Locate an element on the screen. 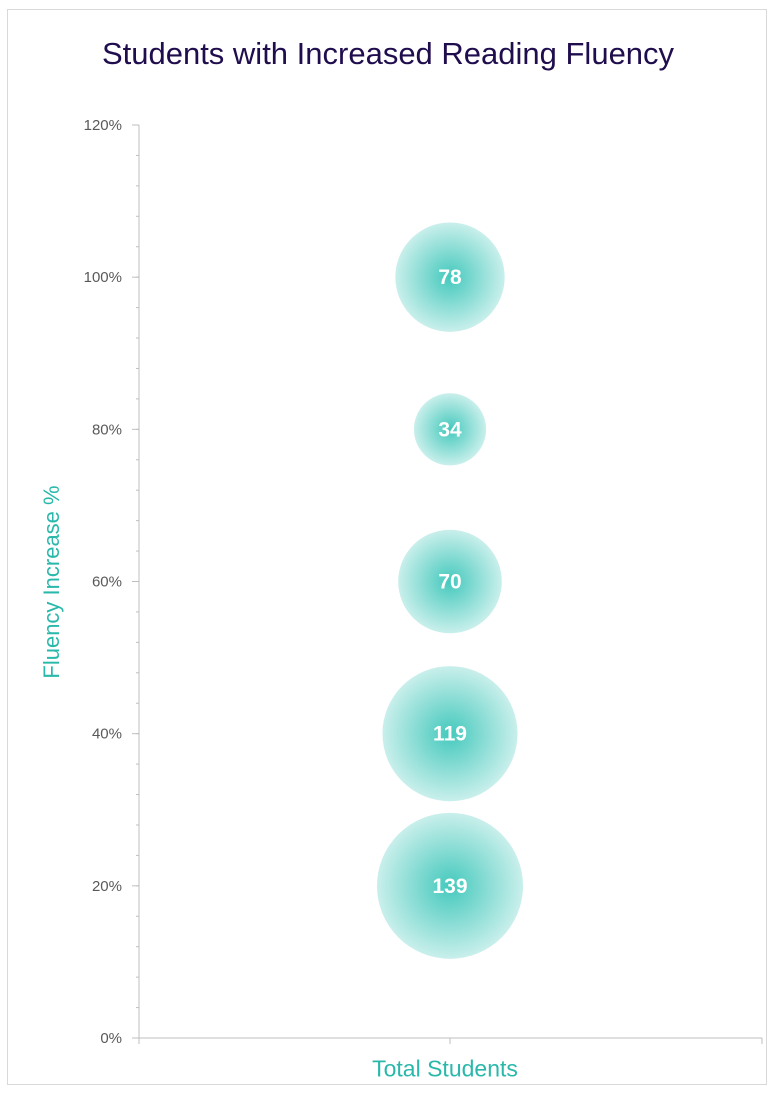  y-tick-label: 0% is located at coordinates (111, 1038).